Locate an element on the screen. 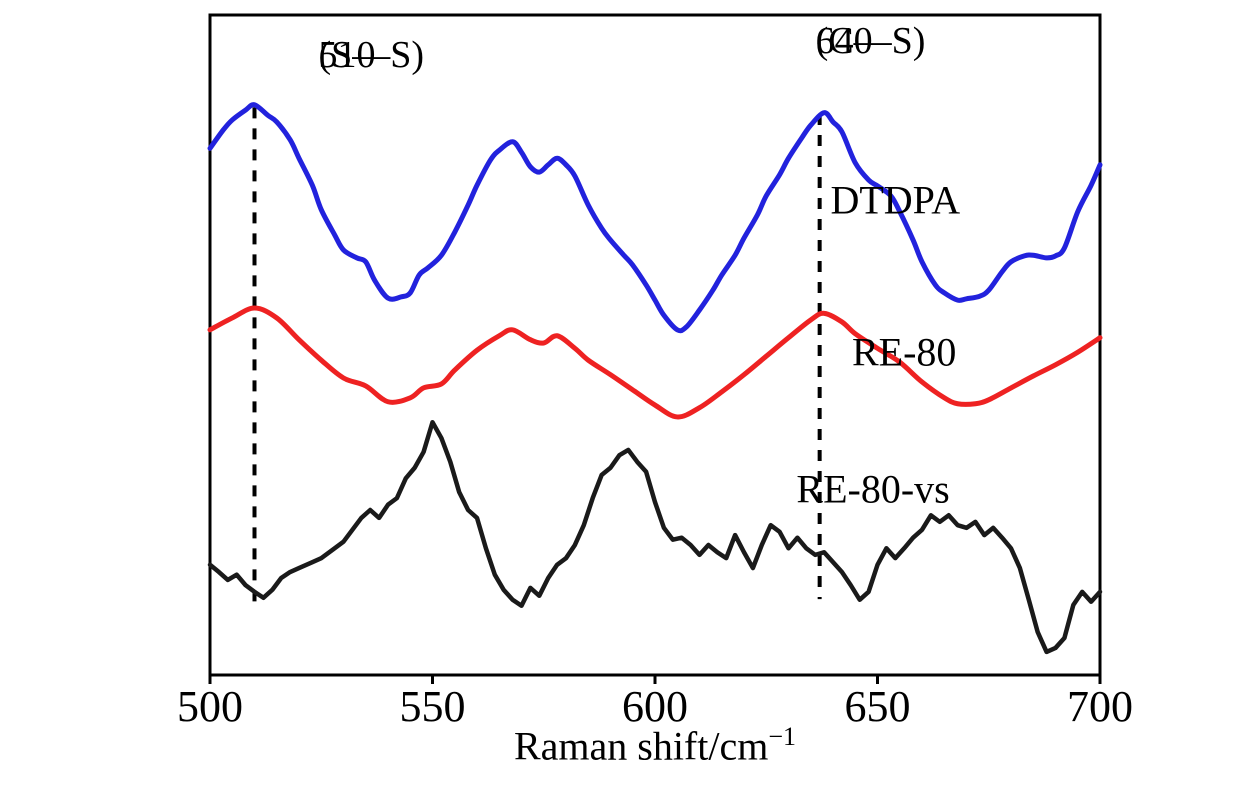 This screenshot has width=1260, height=787. x-tick-label-550: 550 is located at coordinates (432, 706).